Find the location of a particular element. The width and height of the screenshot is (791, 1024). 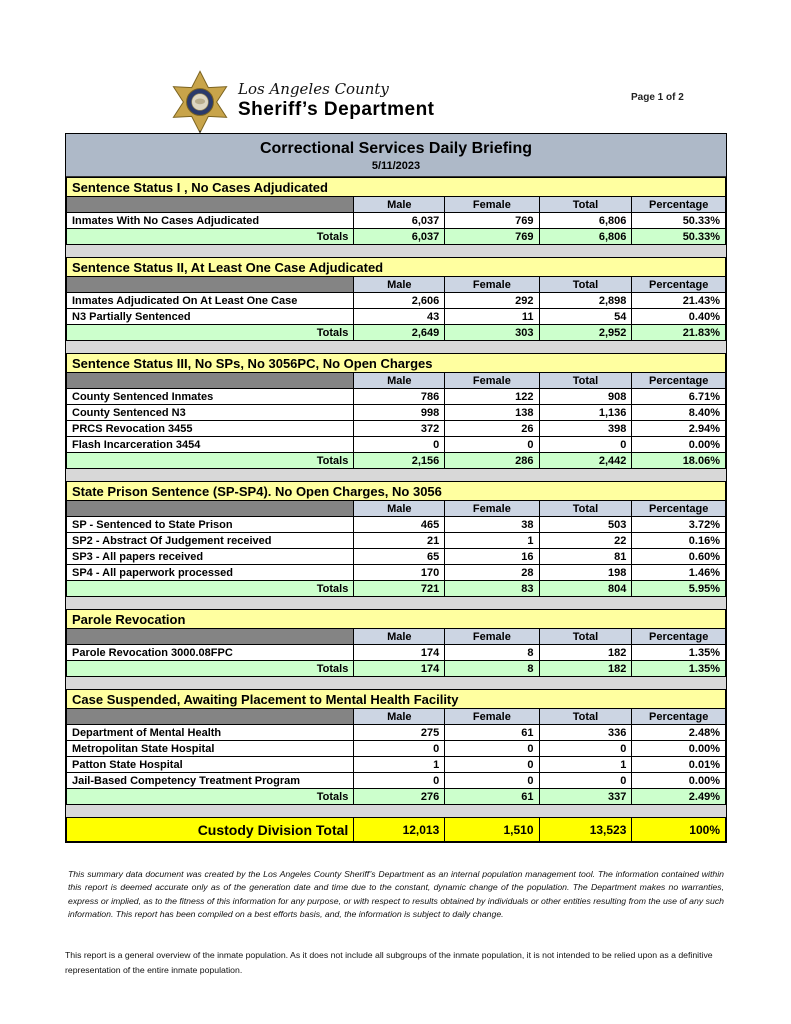

agency-county: Los Angeles County is located at coordinates (313, 89).